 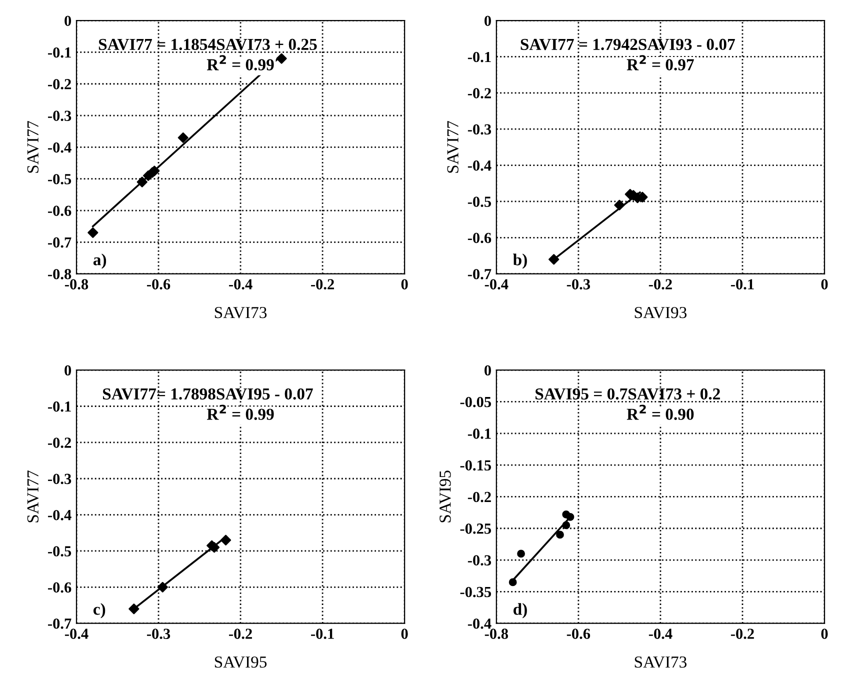 What do you see at coordinates (476, 529) in the screenshot?
I see `y-tick-label: -0.25` at bounding box center [476, 529].